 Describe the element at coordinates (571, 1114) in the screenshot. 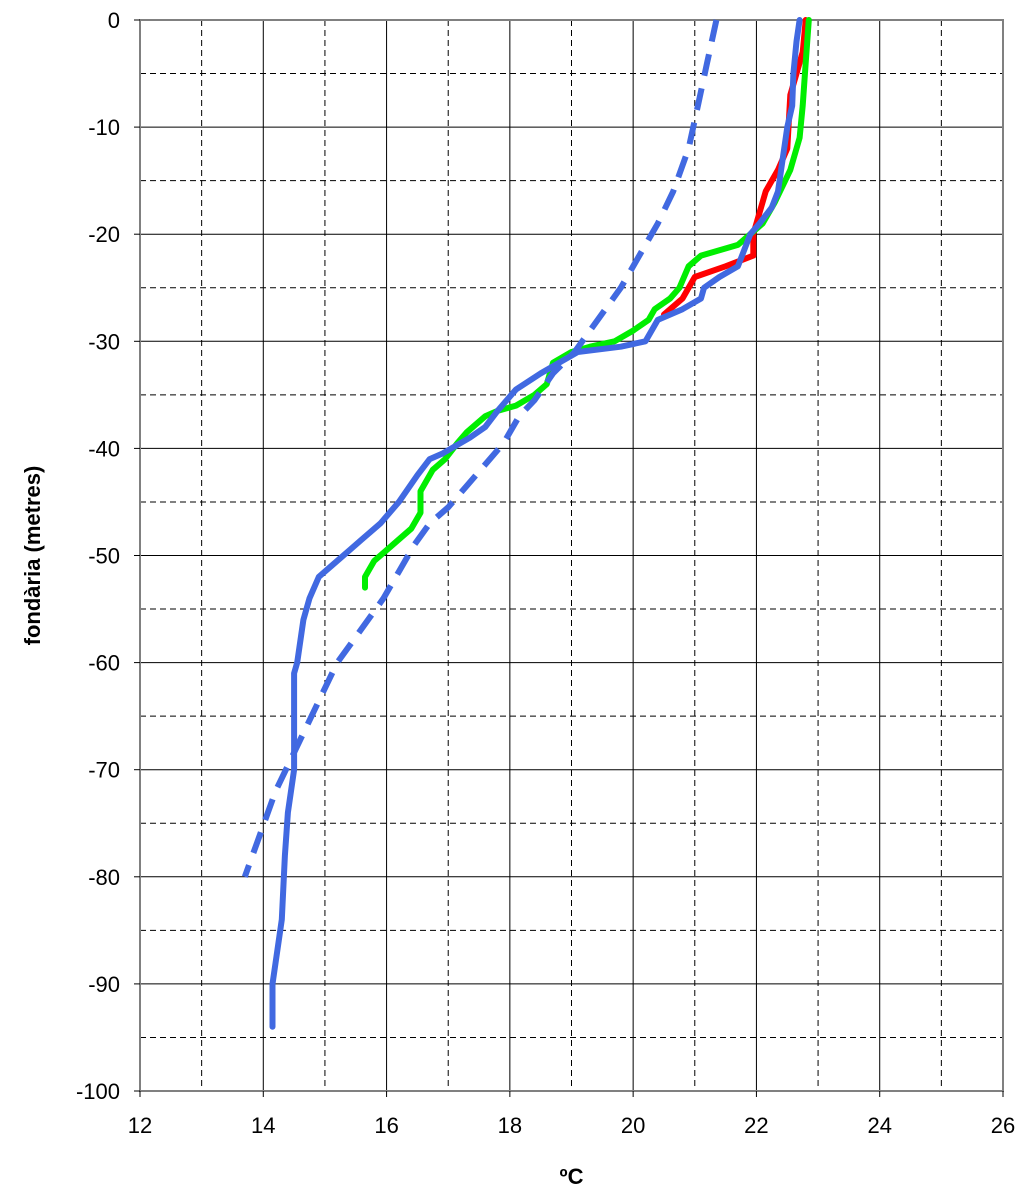

I see `x-axis-ticks: 12 14 16 18 20 22 24 26` at that location.